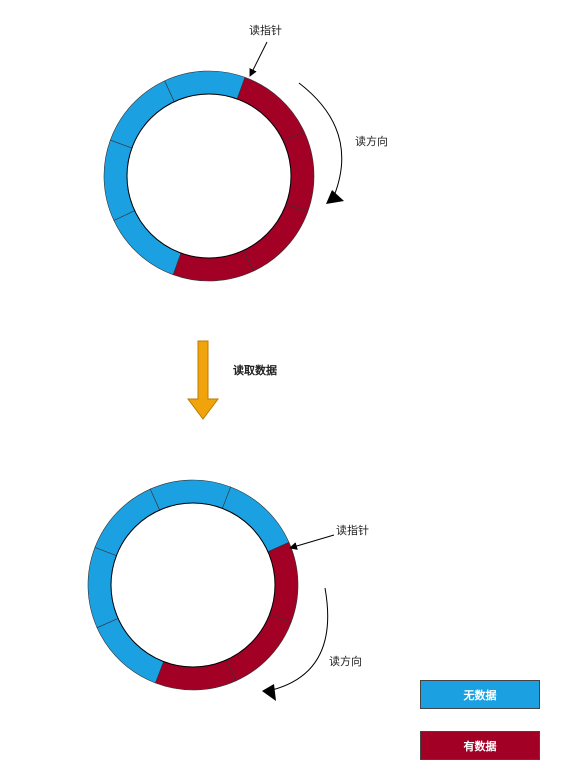 The image size is (561, 781). What do you see at coordinates (345, 661) in the screenshot?
I see `read-direction-label-bottom: 读方向` at bounding box center [345, 661].